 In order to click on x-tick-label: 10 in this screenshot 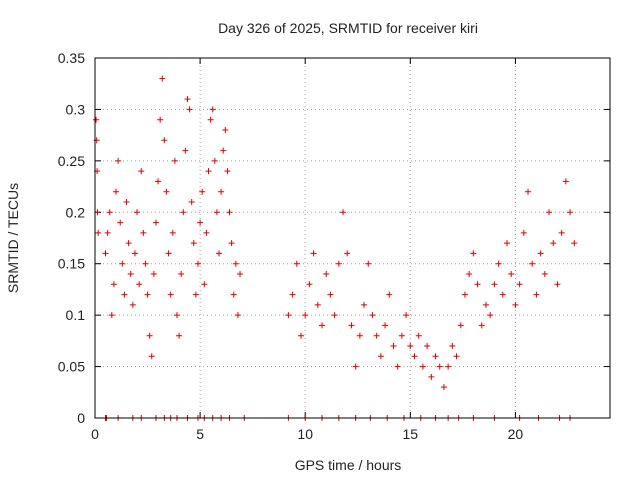, I will do `click(305, 434)`.